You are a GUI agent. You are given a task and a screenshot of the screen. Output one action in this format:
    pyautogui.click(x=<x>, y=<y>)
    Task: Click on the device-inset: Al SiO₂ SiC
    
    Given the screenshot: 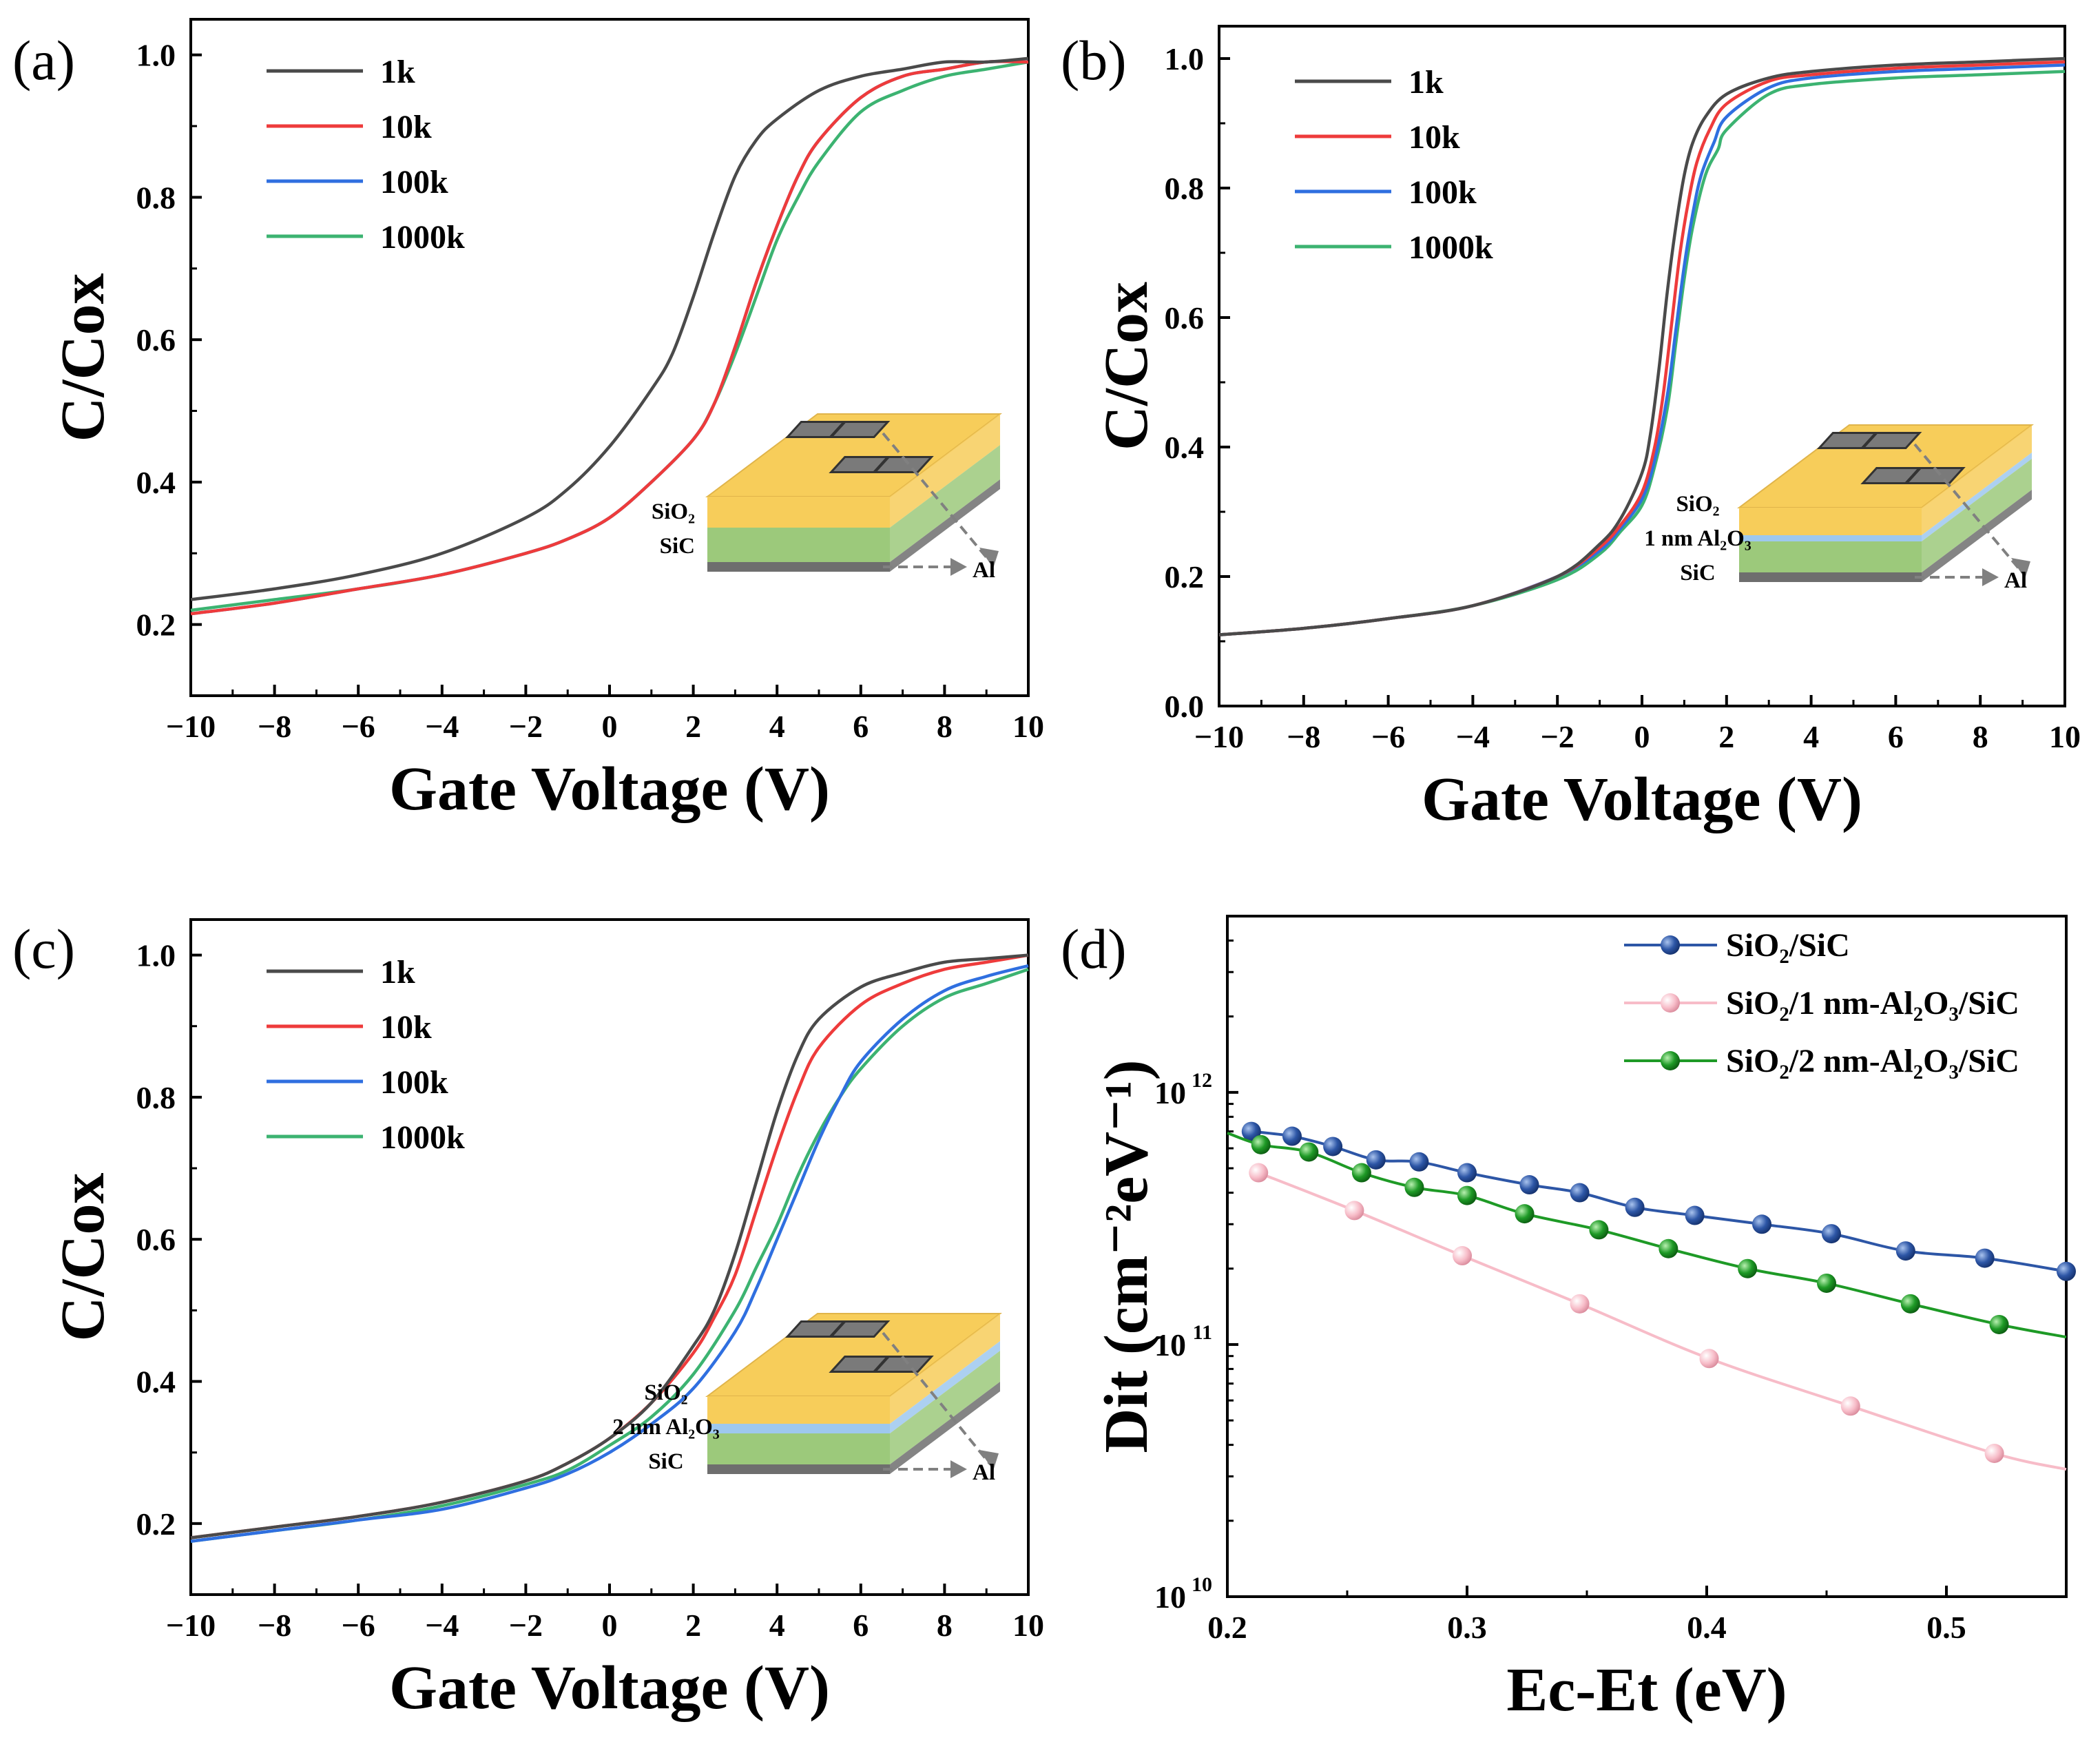 What is the action you would take?
    pyautogui.click(x=827, y=498)
    